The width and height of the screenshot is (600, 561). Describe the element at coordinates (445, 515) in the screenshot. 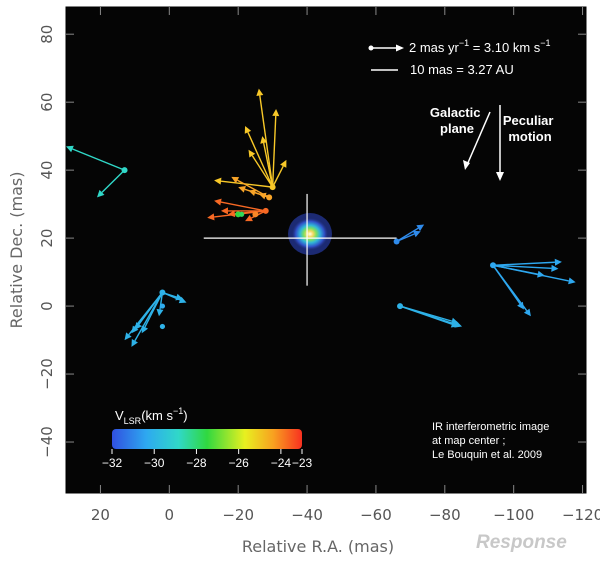

I see `x-tick-label: −80` at that location.